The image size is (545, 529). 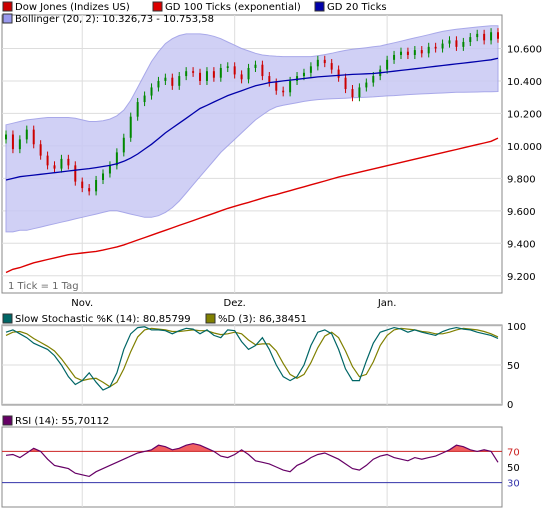 What do you see at coordinates (524, 49) in the screenshot?
I see `price-y-tick-label: 10.600` at bounding box center [524, 49].